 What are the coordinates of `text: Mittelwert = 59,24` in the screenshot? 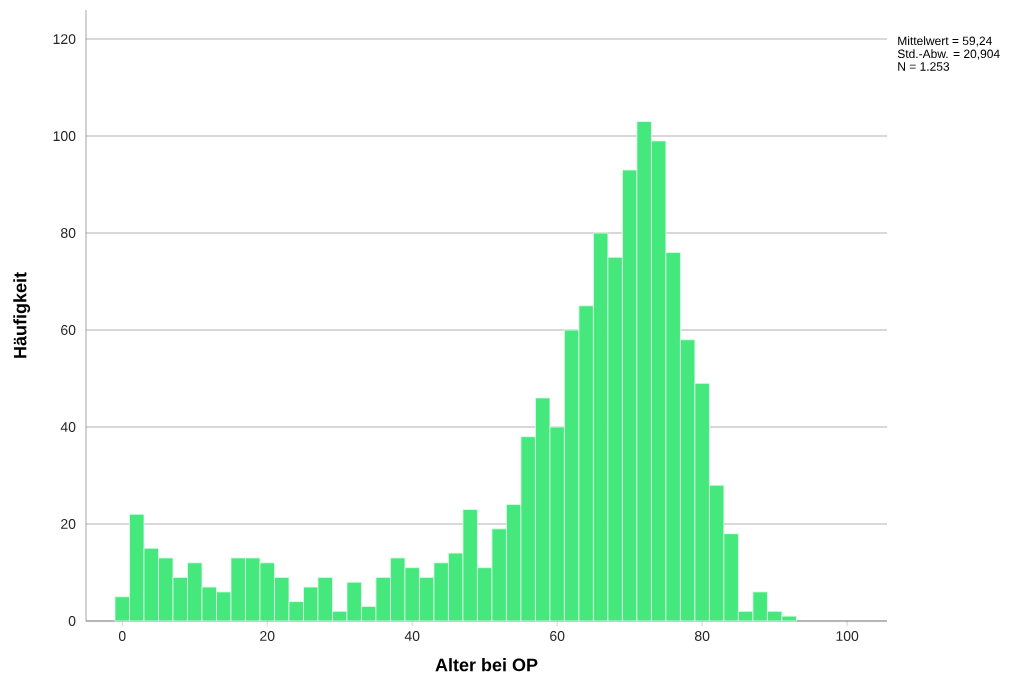 It's located at (945, 41).